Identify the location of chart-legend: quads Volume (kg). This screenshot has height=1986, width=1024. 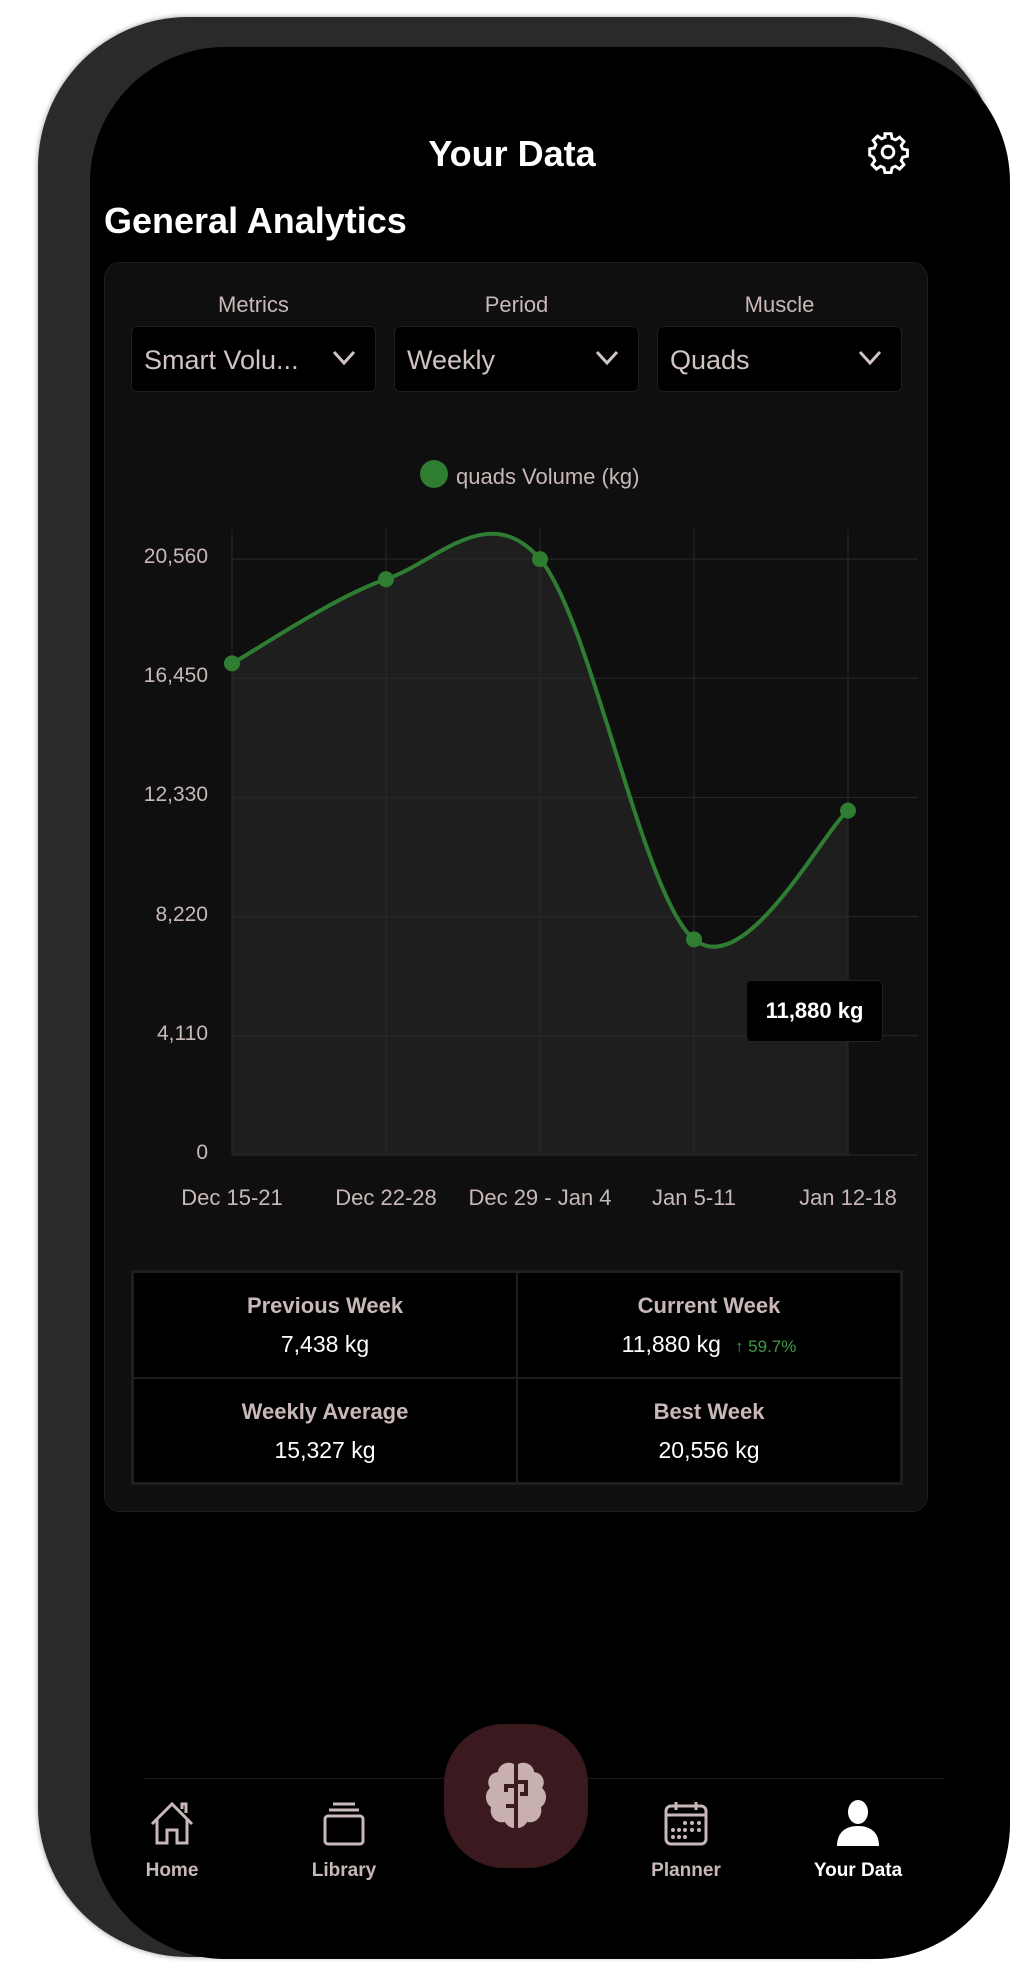
(529, 475).